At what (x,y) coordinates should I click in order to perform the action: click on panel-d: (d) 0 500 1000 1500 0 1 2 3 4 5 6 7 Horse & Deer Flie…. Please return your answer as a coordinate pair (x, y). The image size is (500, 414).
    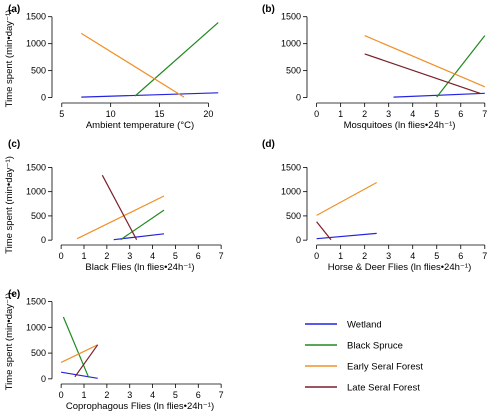
    Looking at the image, I should click on (374, 206).